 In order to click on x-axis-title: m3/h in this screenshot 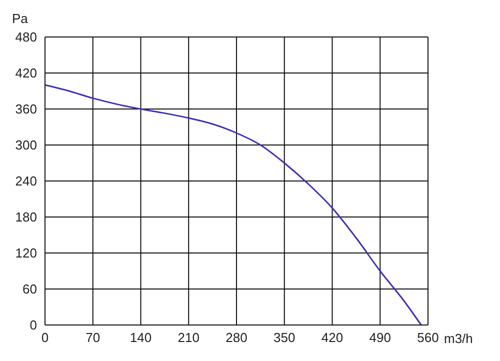, I will do `click(458, 338)`.